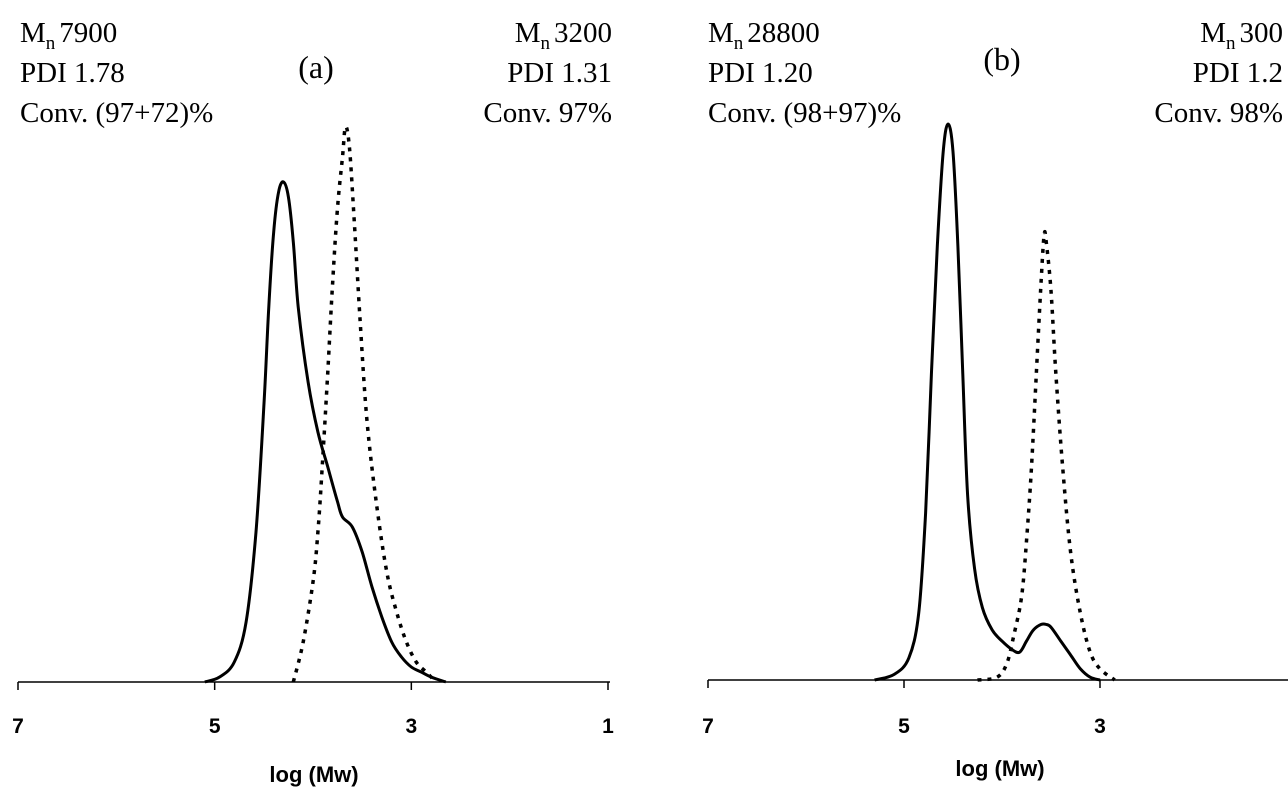  Describe the element at coordinates (1241, 35) in the screenshot. I see `panel-b-right-mn: Mn 300` at that location.